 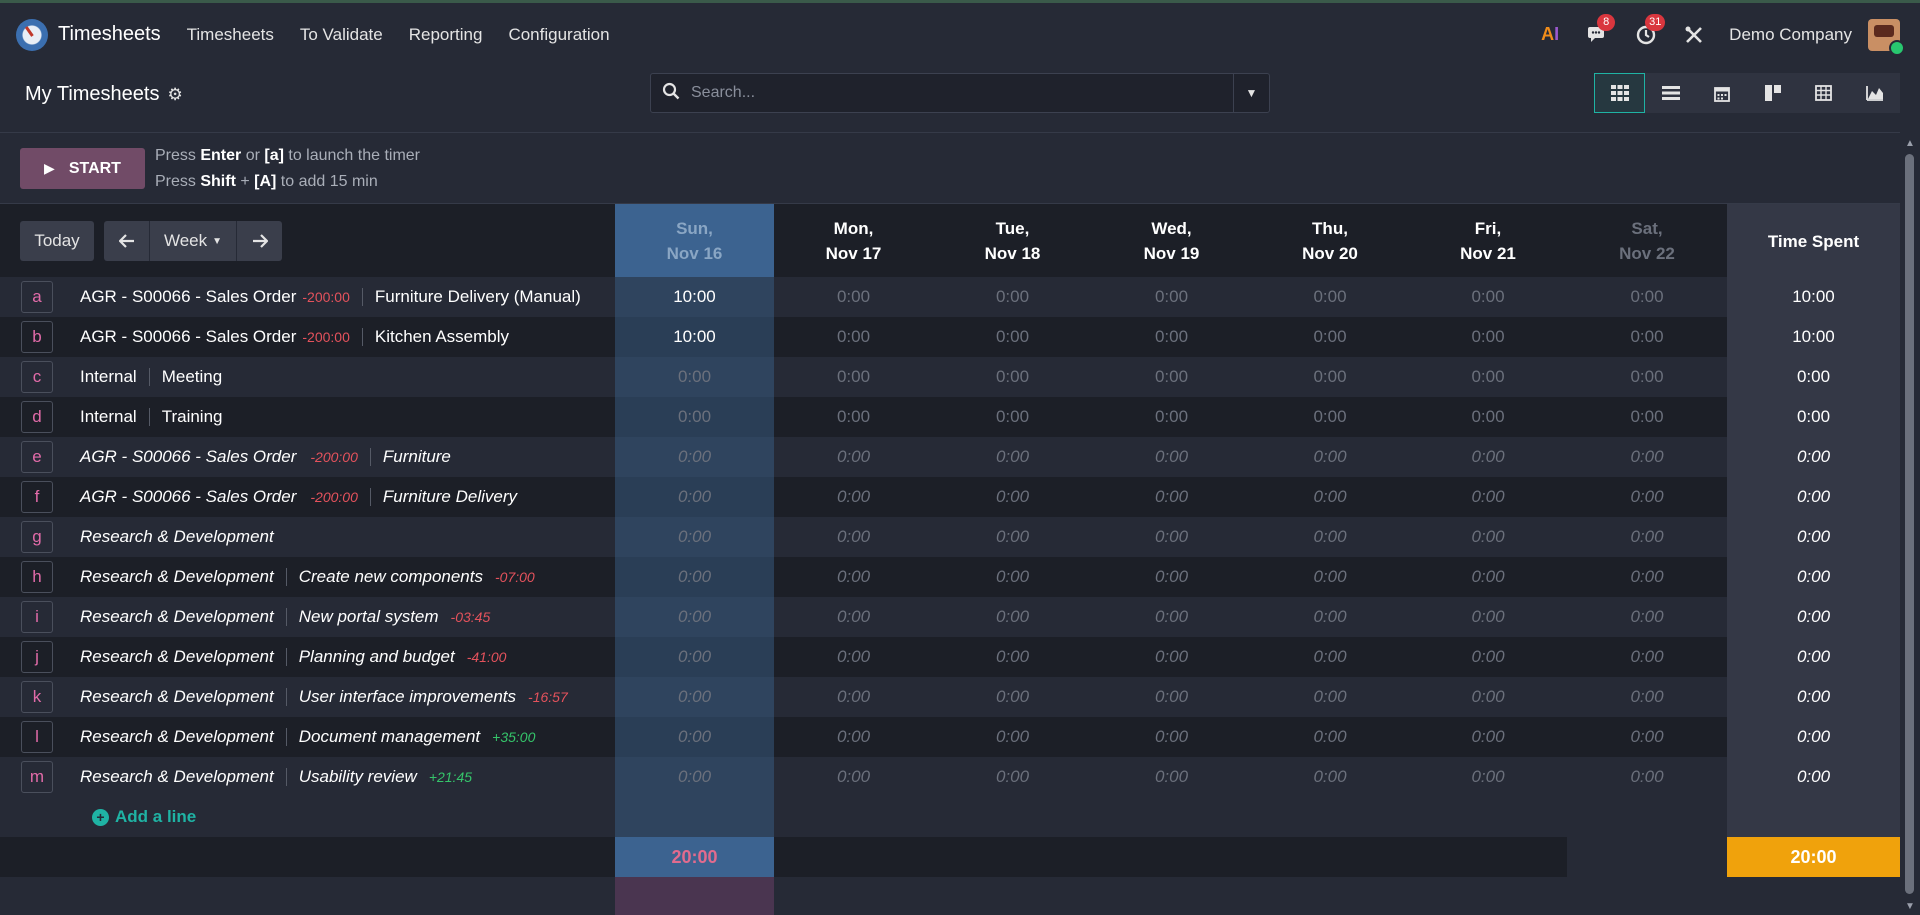 I want to click on search-input, so click(x=962, y=93).